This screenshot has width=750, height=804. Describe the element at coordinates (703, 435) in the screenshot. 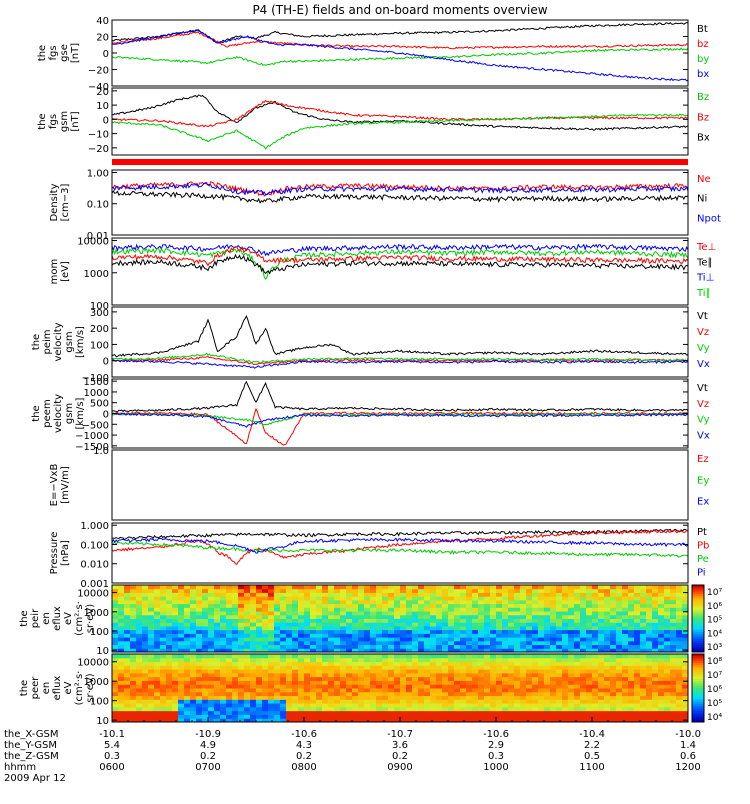

I see `legend-entry: Vx` at that location.